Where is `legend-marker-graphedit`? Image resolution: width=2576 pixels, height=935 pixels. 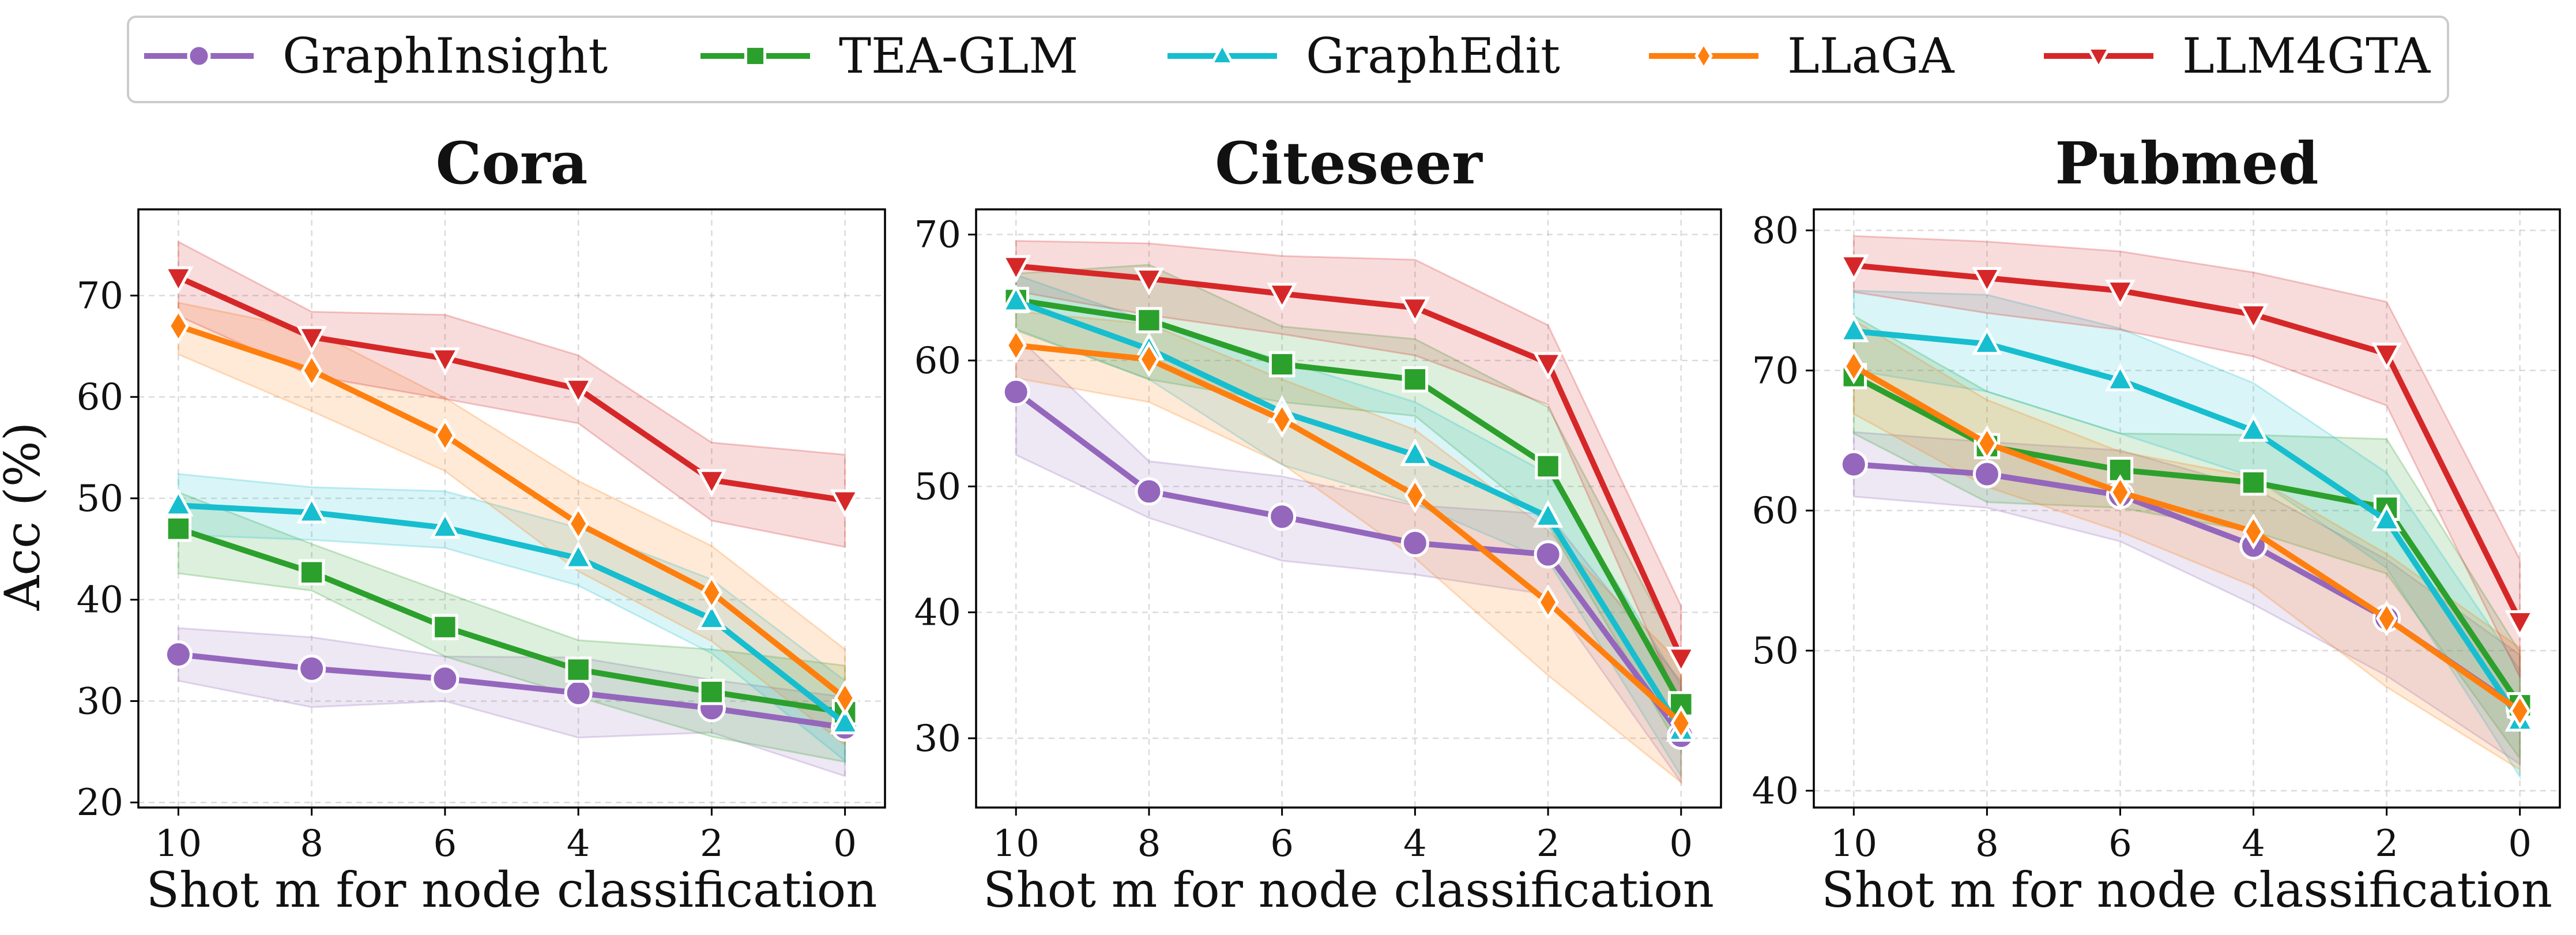 legend-marker-graphedit is located at coordinates (1222, 53).